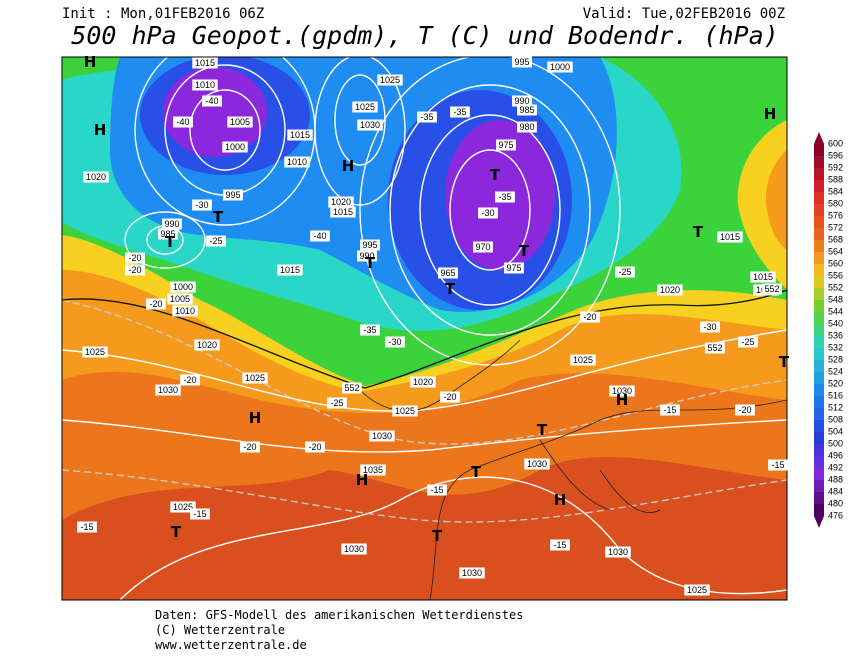 The width and height of the screenshot is (850, 657). Describe the element at coordinates (835, 443) in the screenshot. I see `colorbar-label: 500` at that location.